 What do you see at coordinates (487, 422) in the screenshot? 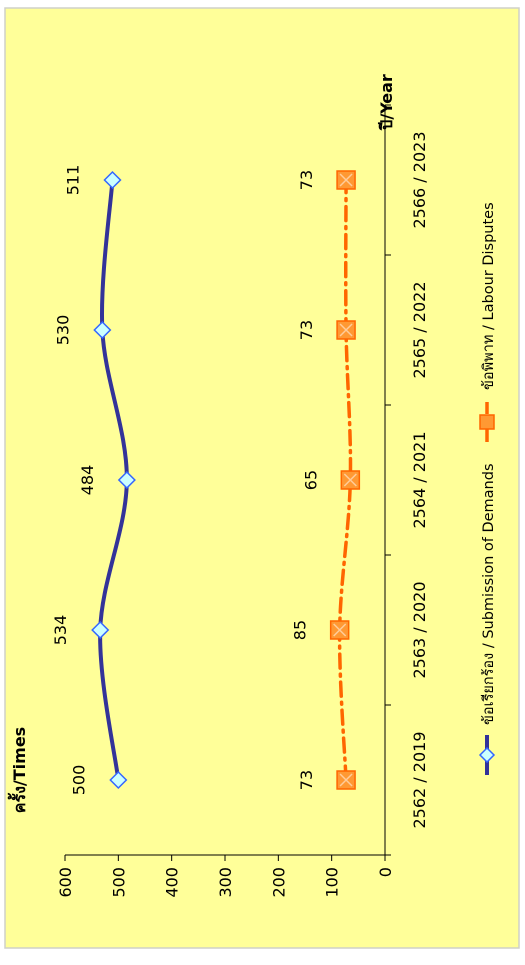
I see `legend-marker-disputes` at bounding box center [487, 422].